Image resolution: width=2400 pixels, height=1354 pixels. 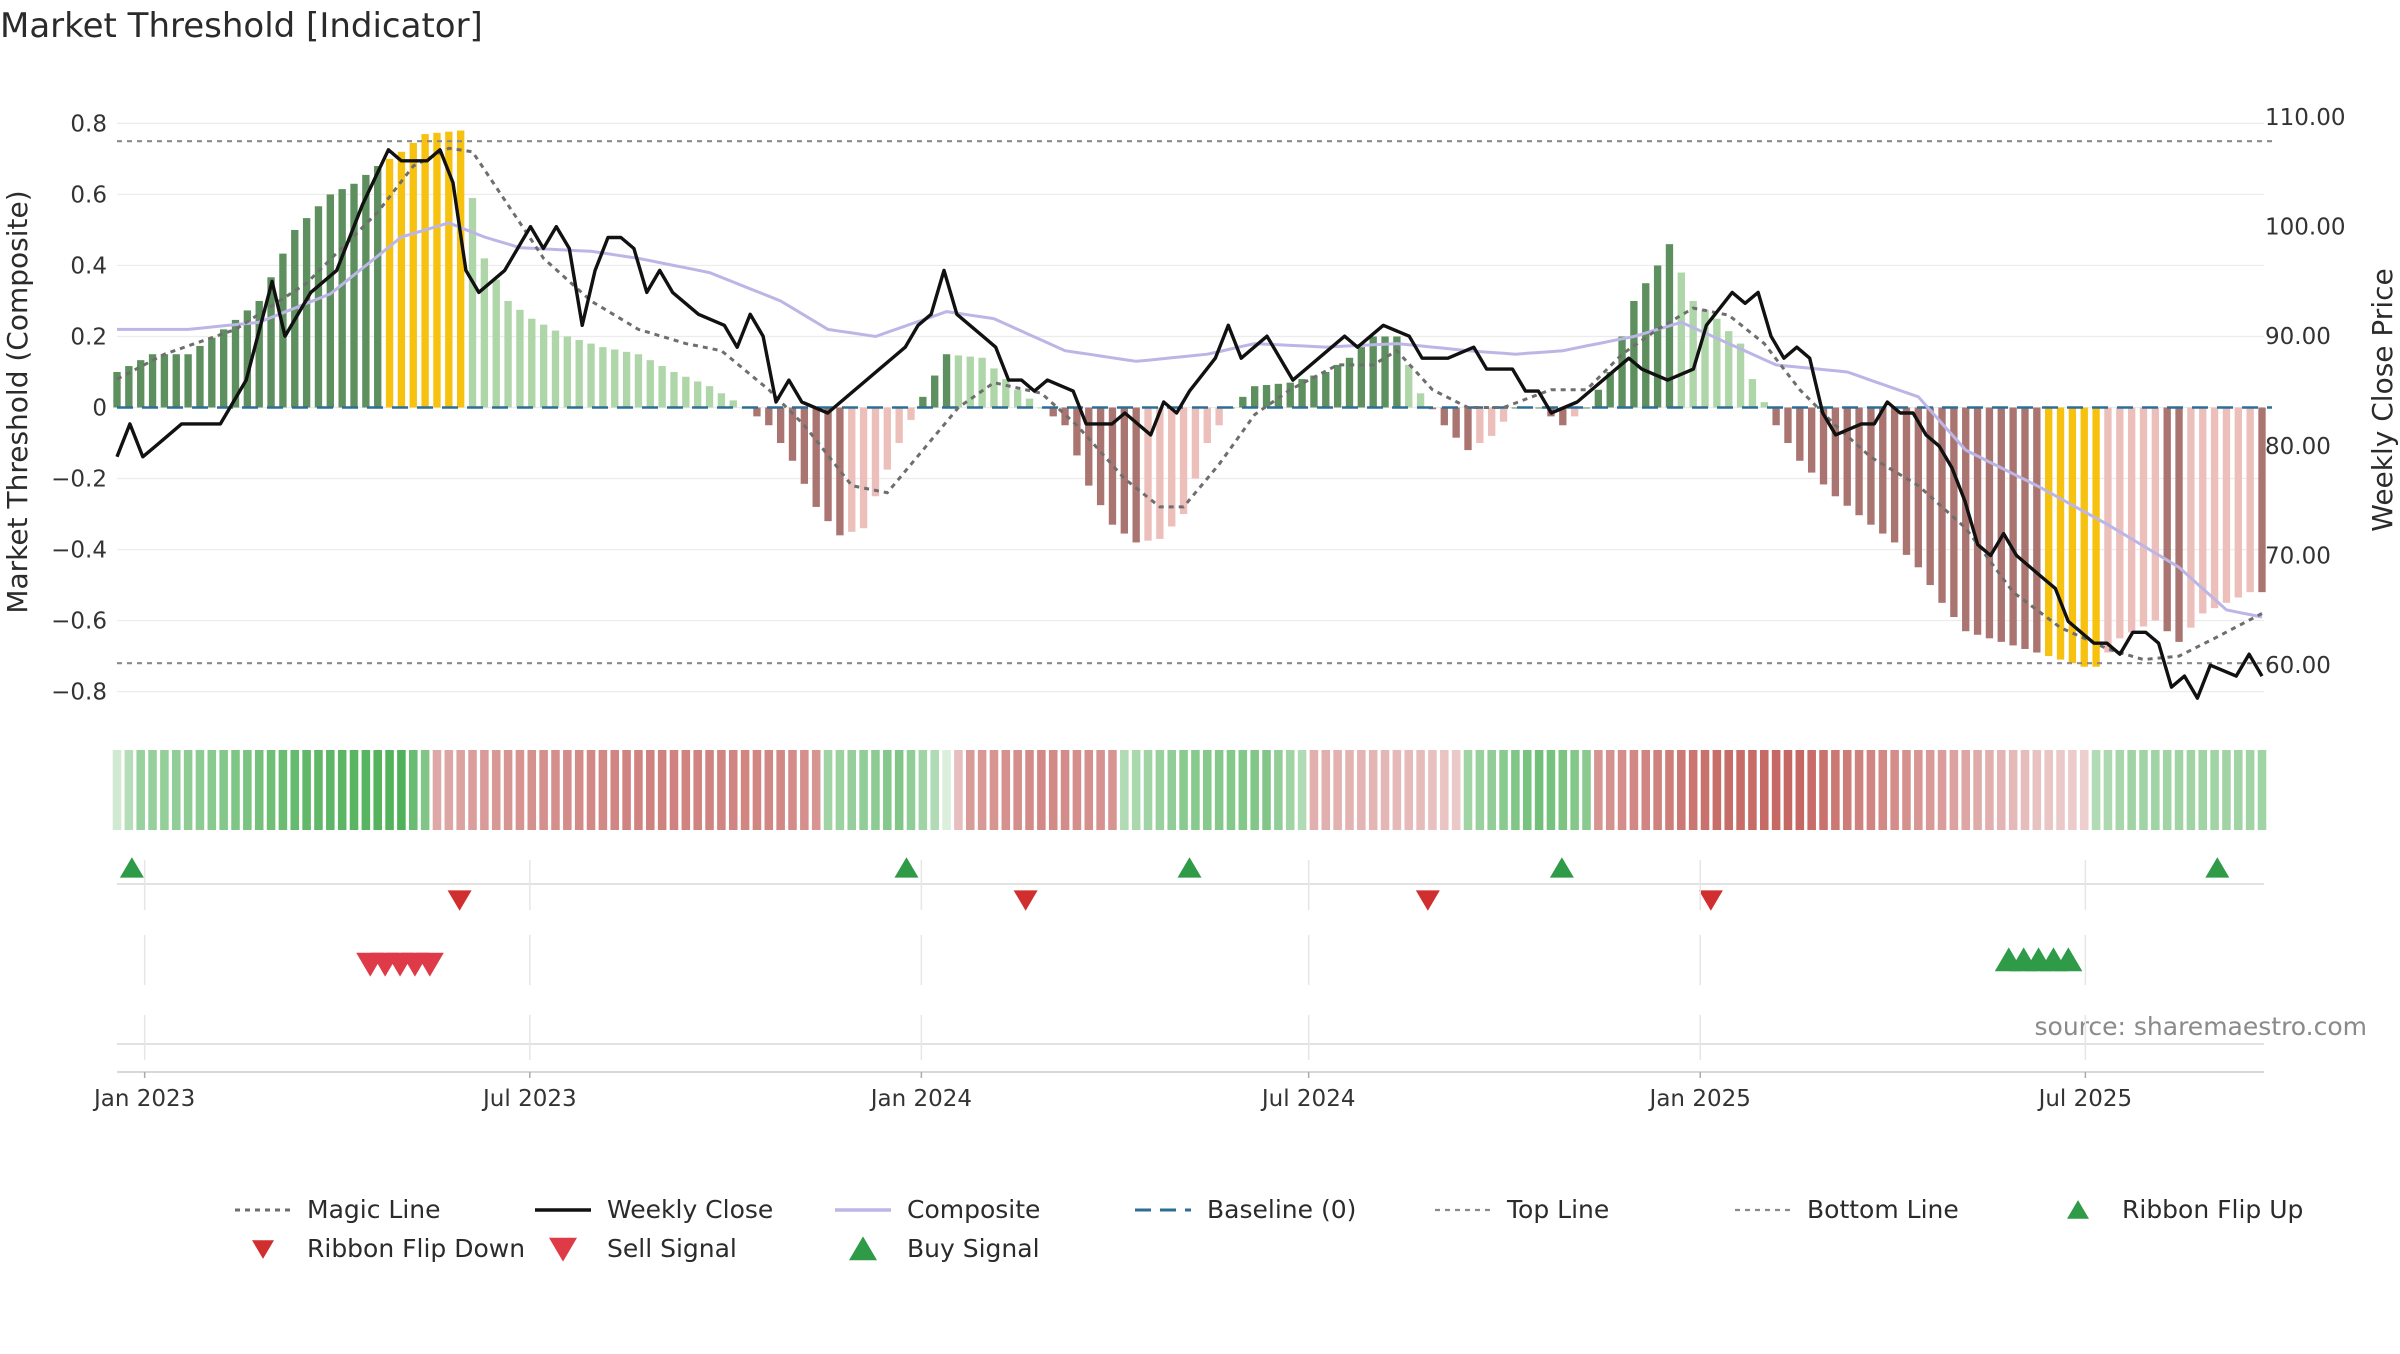 What do you see at coordinates (2382, 399) in the screenshot?
I see `y2-axis-label: Weekly Close Price` at bounding box center [2382, 399].